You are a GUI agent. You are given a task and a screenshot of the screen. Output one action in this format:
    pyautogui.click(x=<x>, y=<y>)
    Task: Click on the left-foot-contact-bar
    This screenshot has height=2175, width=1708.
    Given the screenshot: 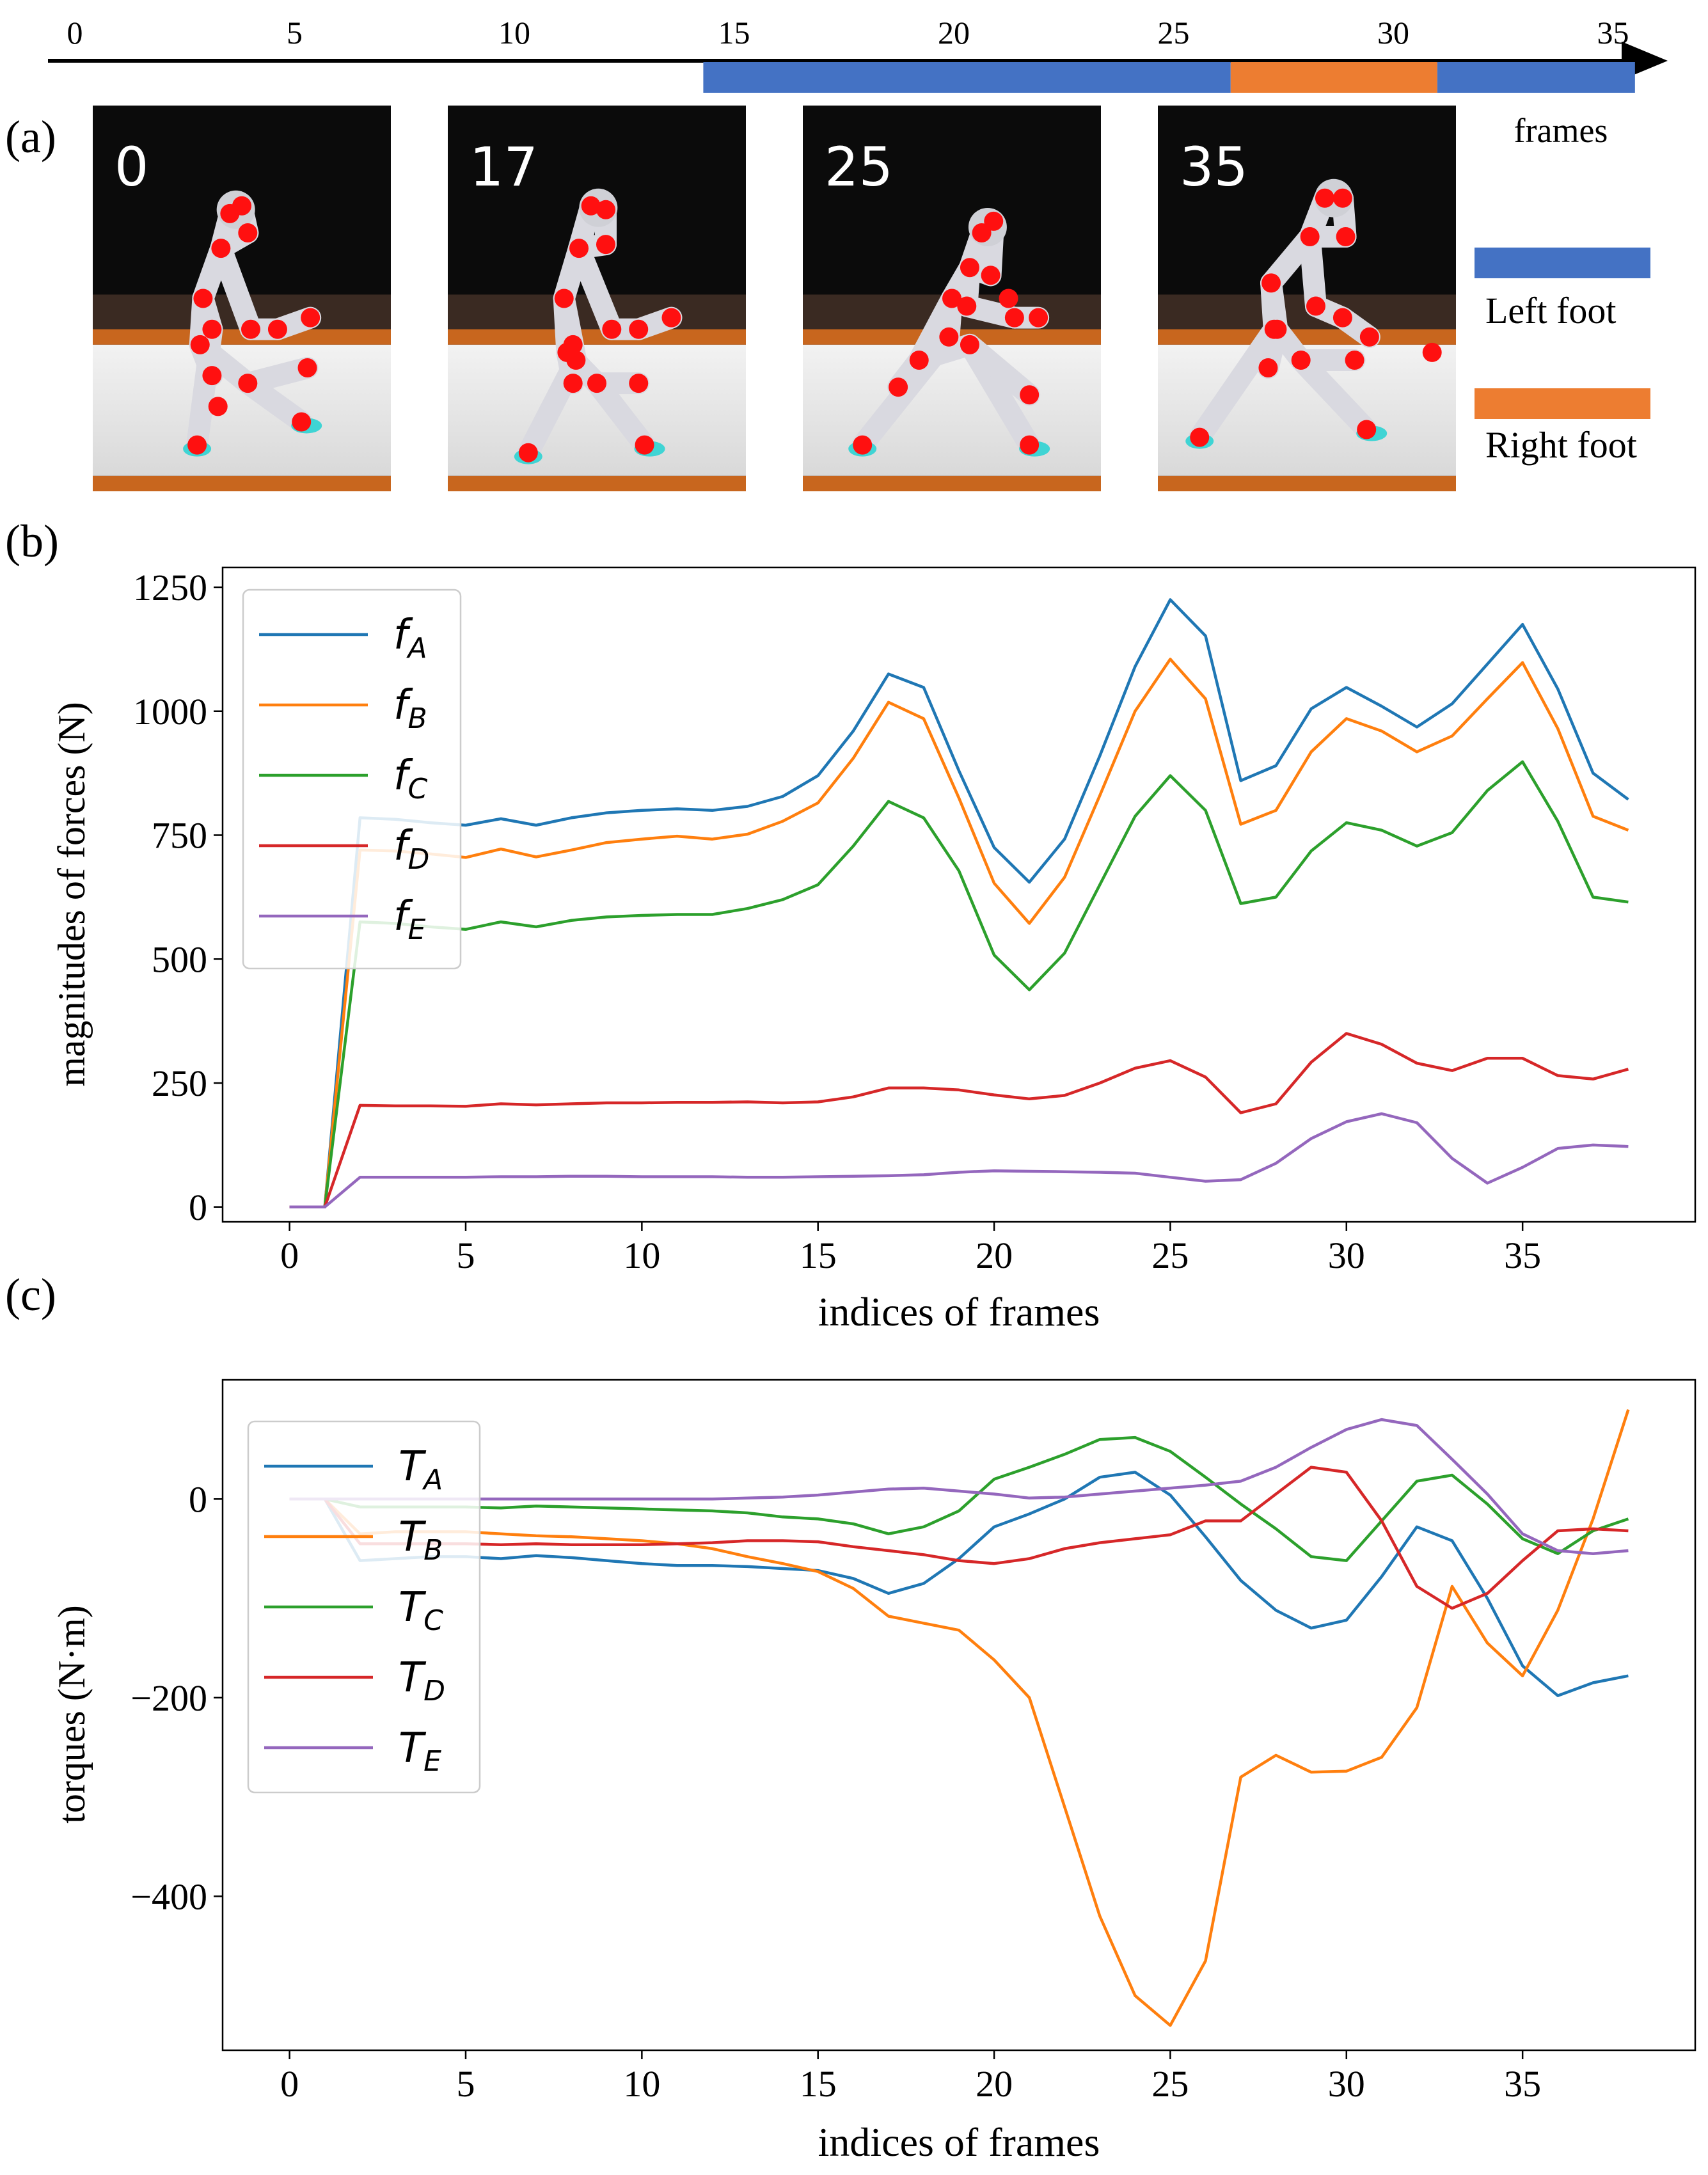 What is the action you would take?
    pyautogui.click(x=967, y=77)
    